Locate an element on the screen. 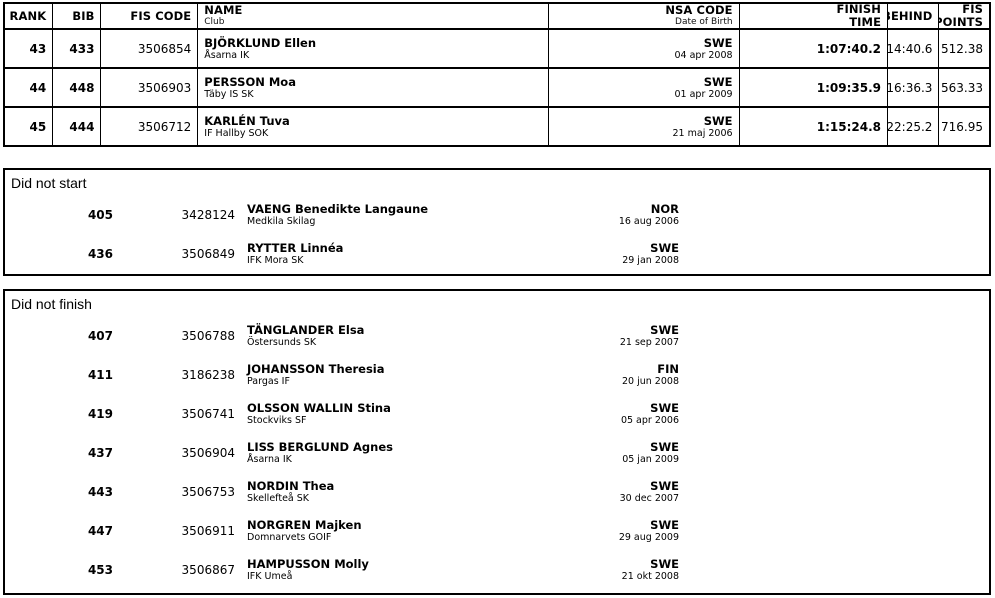 The image size is (995, 598). athlete-name: HAMPUSSON Molly is located at coordinates (308, 563).